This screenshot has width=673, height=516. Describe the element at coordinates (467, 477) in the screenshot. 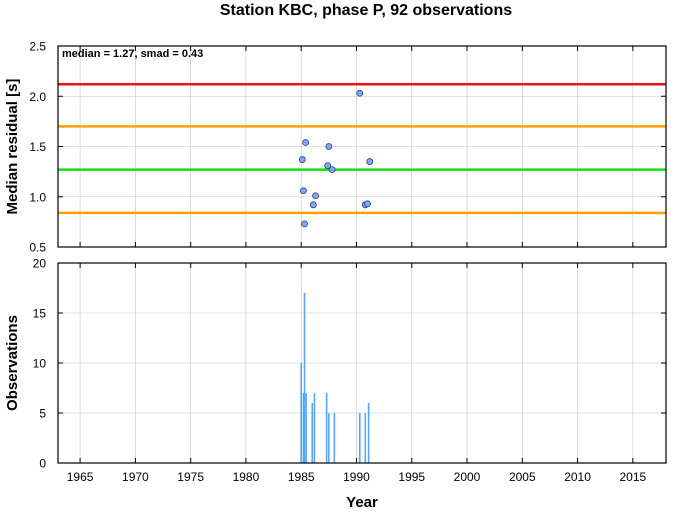

I see `x-tick-label: 2000` at that location.